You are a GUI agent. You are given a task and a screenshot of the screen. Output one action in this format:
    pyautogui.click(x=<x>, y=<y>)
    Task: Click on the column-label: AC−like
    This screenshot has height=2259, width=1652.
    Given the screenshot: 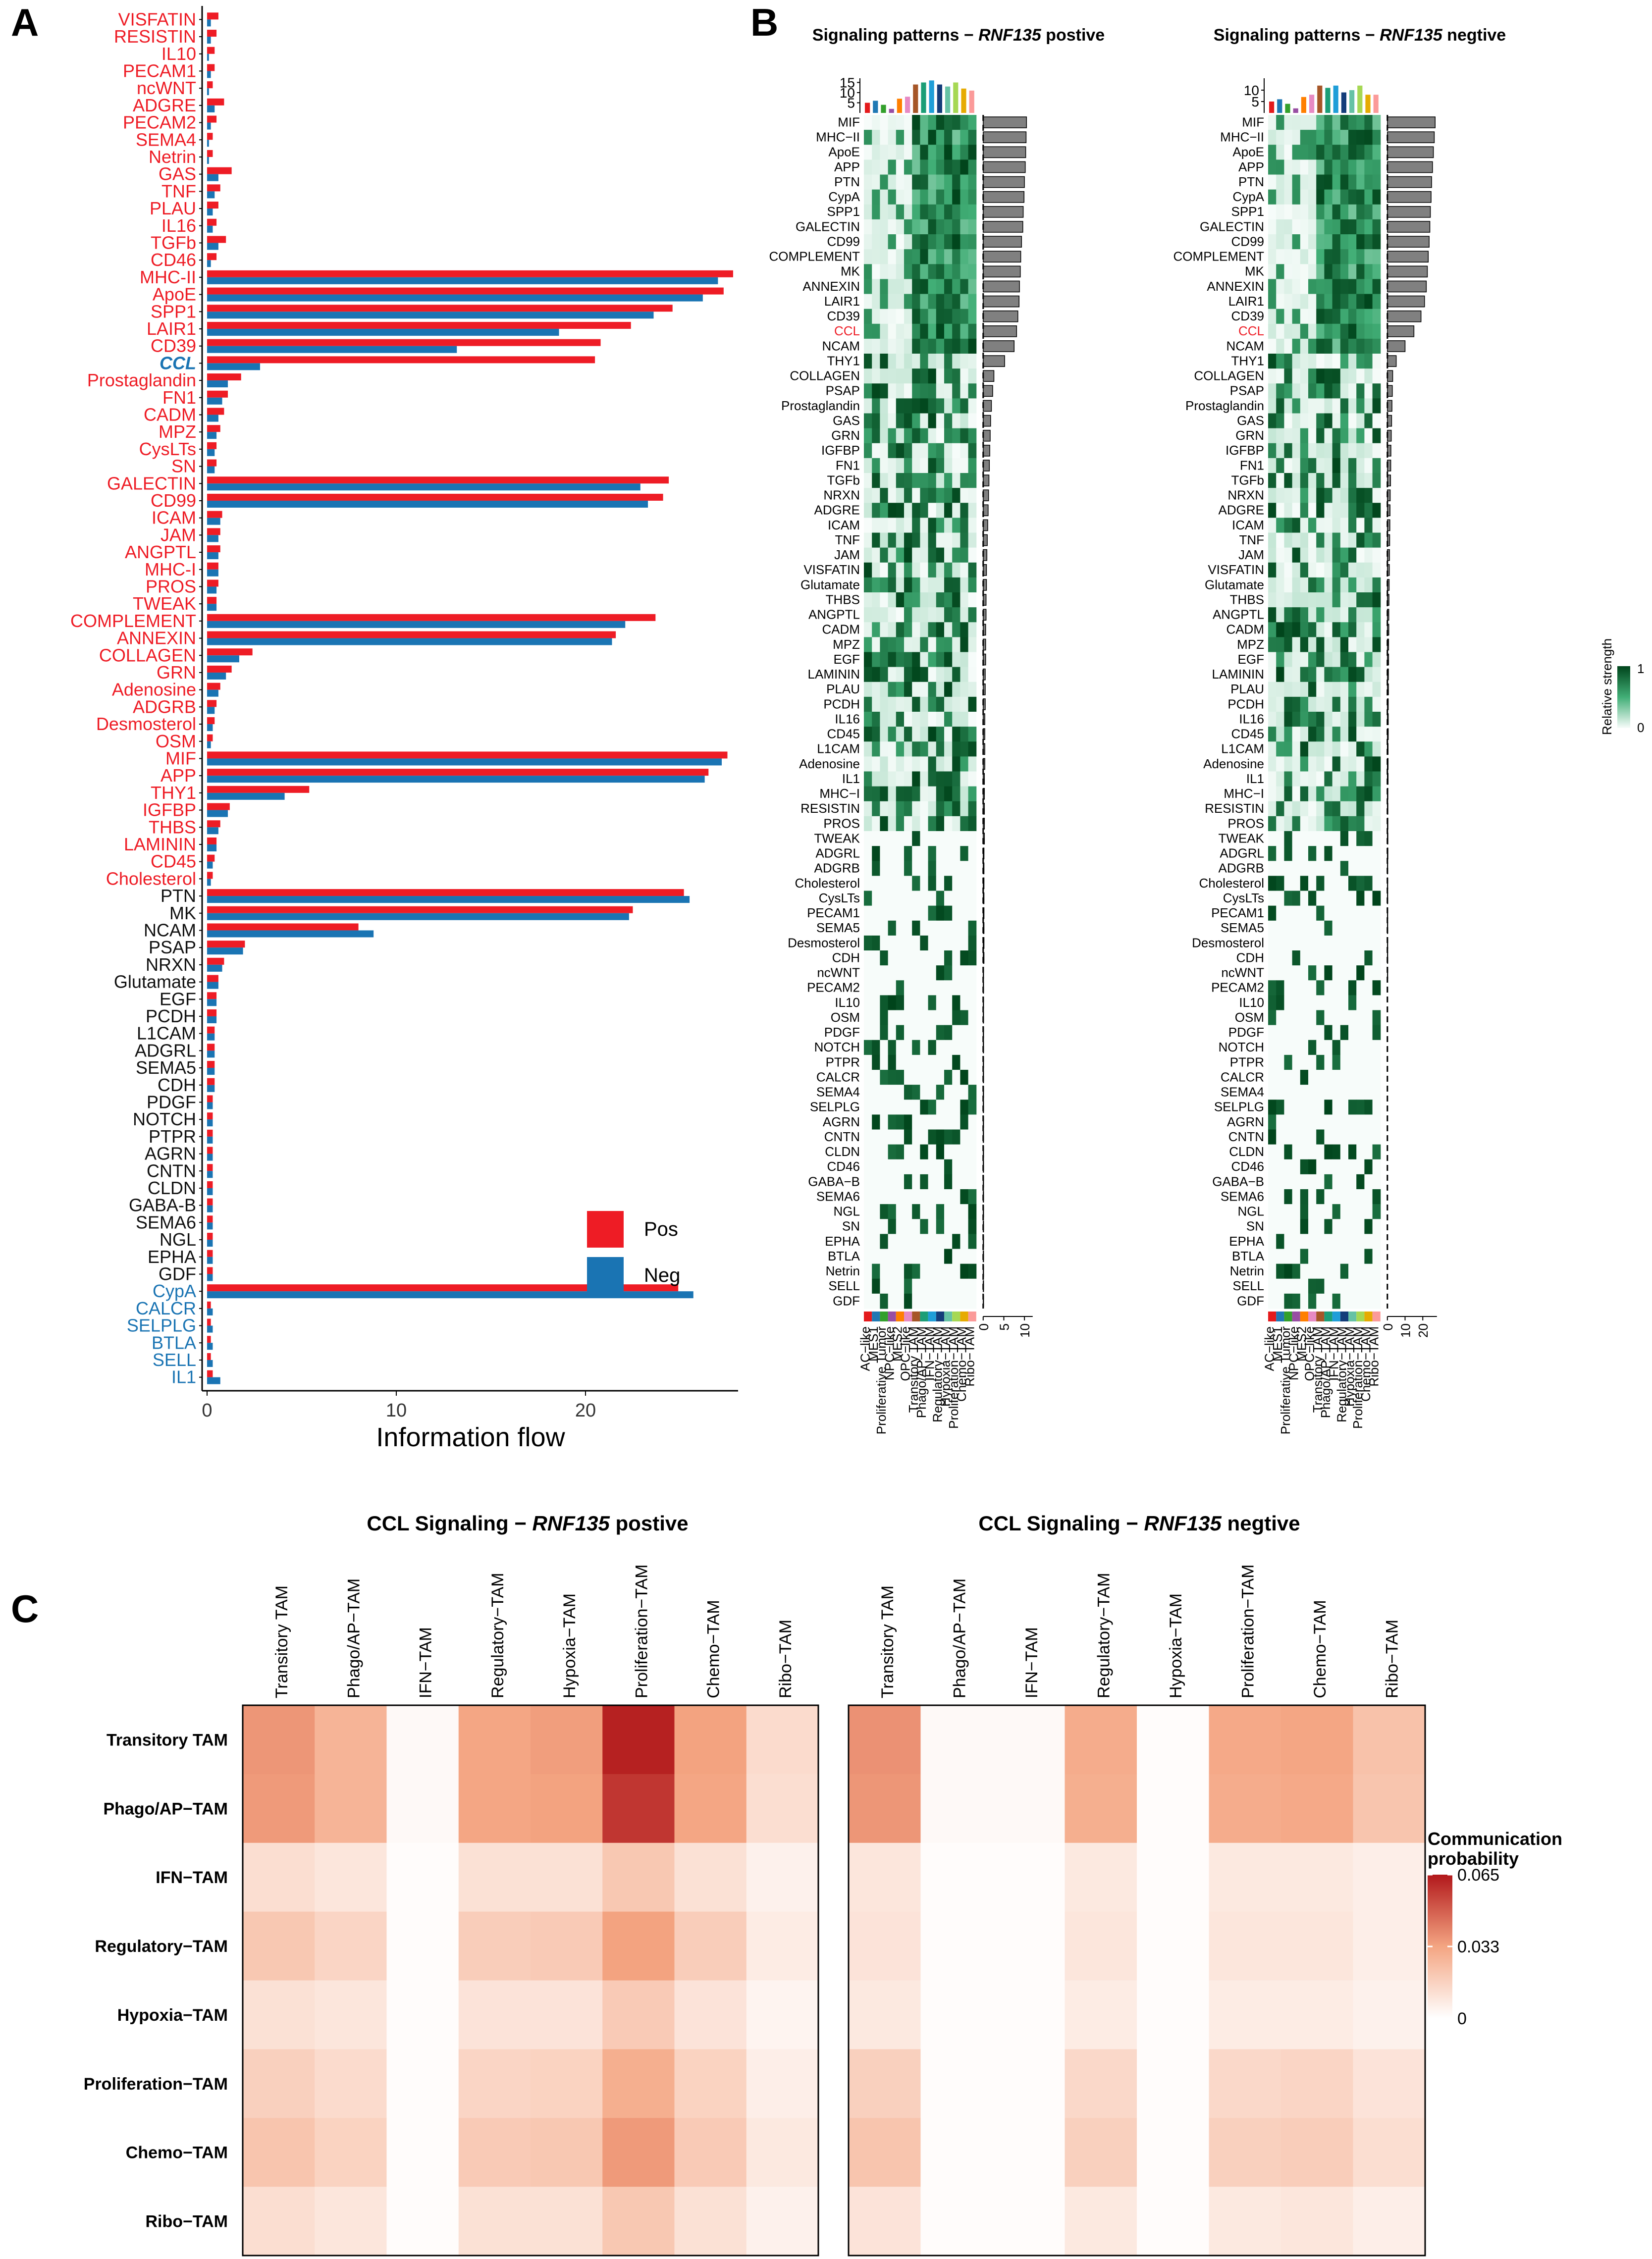 What is the action you would take?
    pyautogui.click(x=865, y=1348)
    